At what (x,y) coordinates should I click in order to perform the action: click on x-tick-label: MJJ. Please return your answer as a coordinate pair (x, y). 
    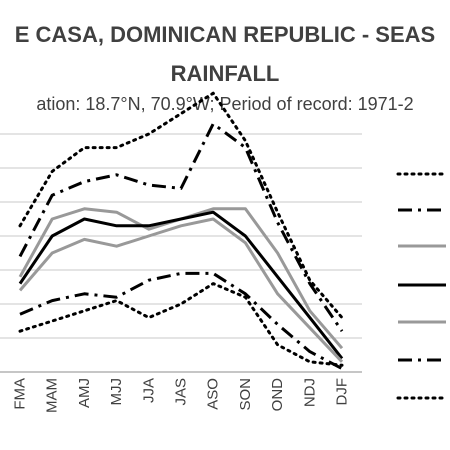
    Looking at the image, I should click on (116, 392).